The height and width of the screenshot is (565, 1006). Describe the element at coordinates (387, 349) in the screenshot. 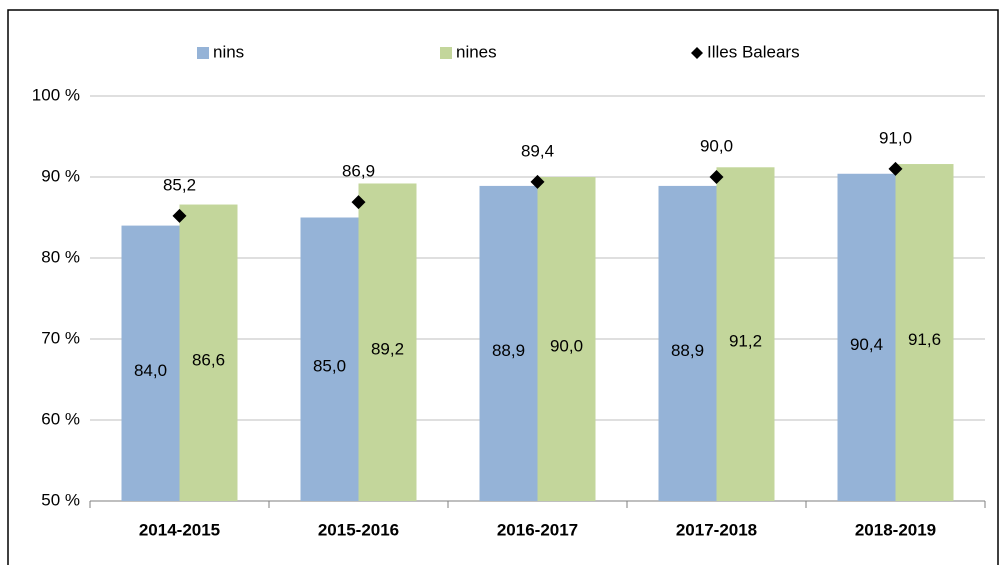

I see `data-label: 89,2` at that location.